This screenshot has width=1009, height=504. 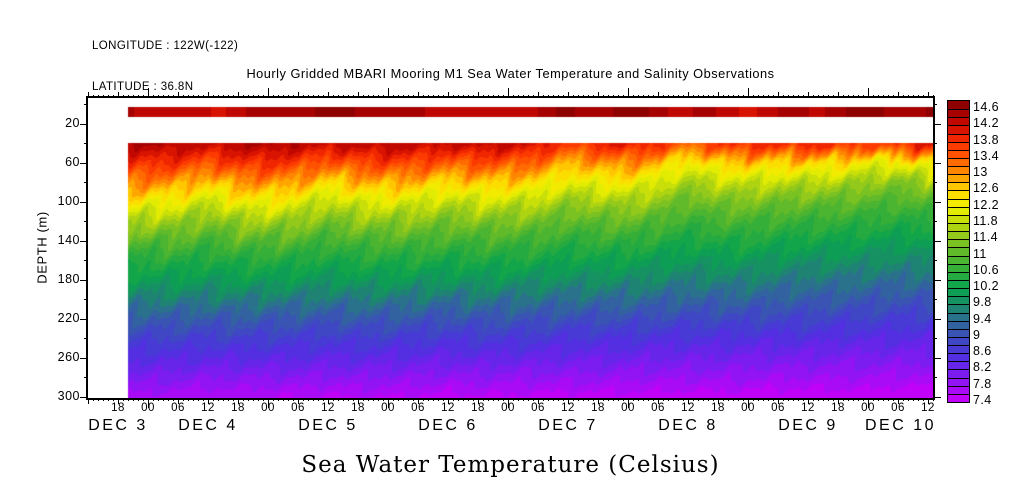 What do you see at coordinates (982, 383) in the screenshot?
I see `colorbar-label: 7.8` at bounding box center [982, 383].